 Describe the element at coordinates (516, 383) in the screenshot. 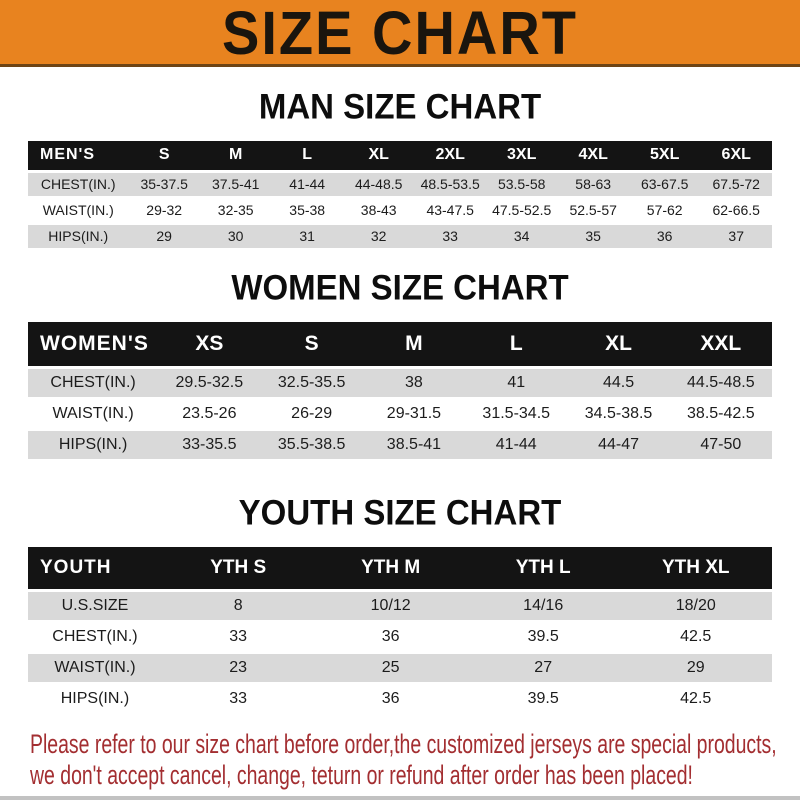

I see `size-cell: 41` at that location.